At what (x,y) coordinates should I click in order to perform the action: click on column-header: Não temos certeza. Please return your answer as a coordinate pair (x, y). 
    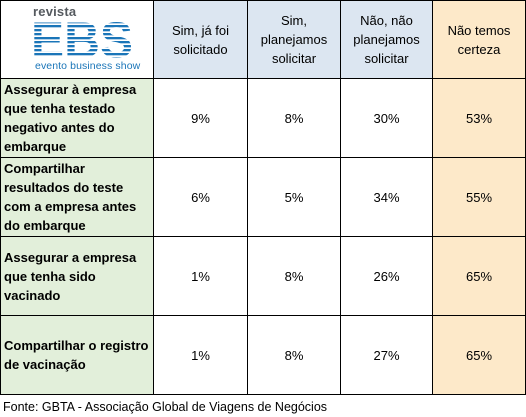
    Looking at the image, I should click on (479, 39).